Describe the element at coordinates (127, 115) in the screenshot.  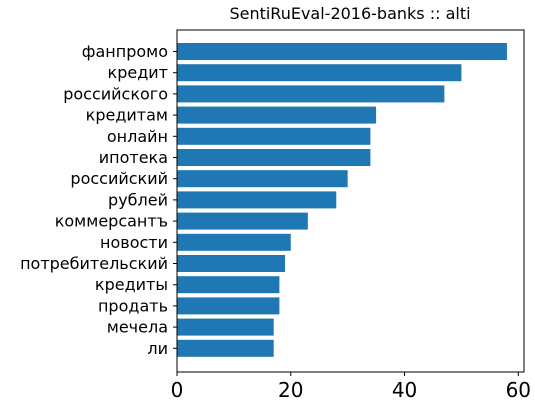
I see `y-tick-label: кредитам` at that location.